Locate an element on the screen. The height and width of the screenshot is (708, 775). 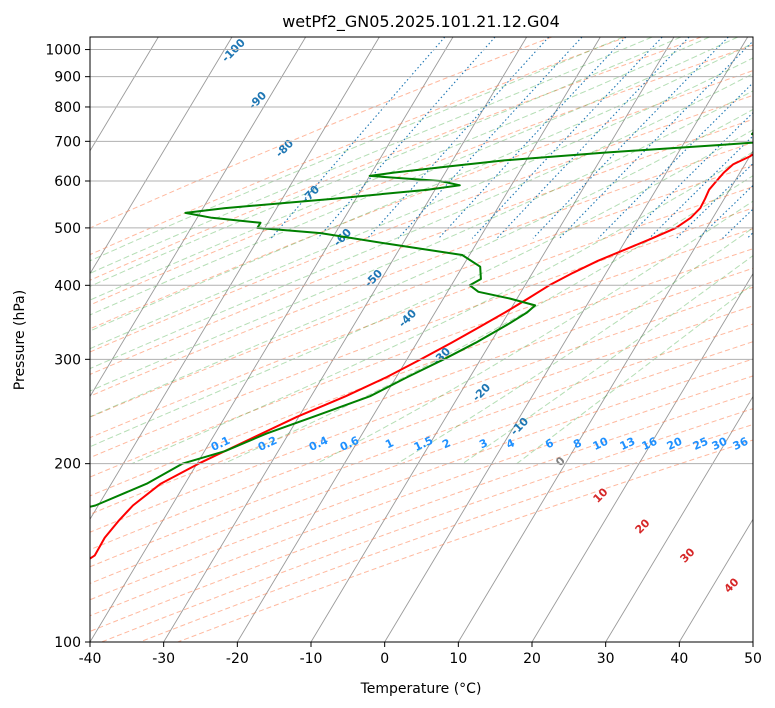
x-tick-label: 30 is located at coordinates (606, 659).